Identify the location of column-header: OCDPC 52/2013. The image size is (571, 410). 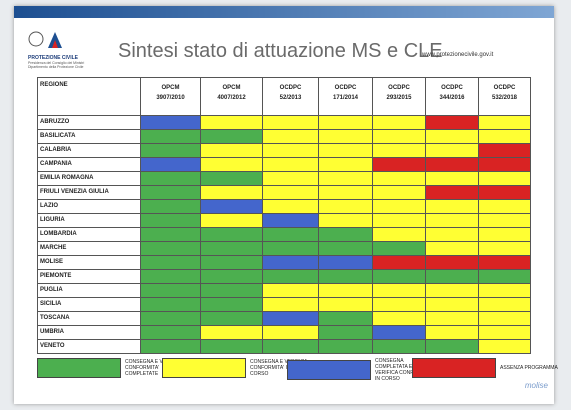
(291, 97).